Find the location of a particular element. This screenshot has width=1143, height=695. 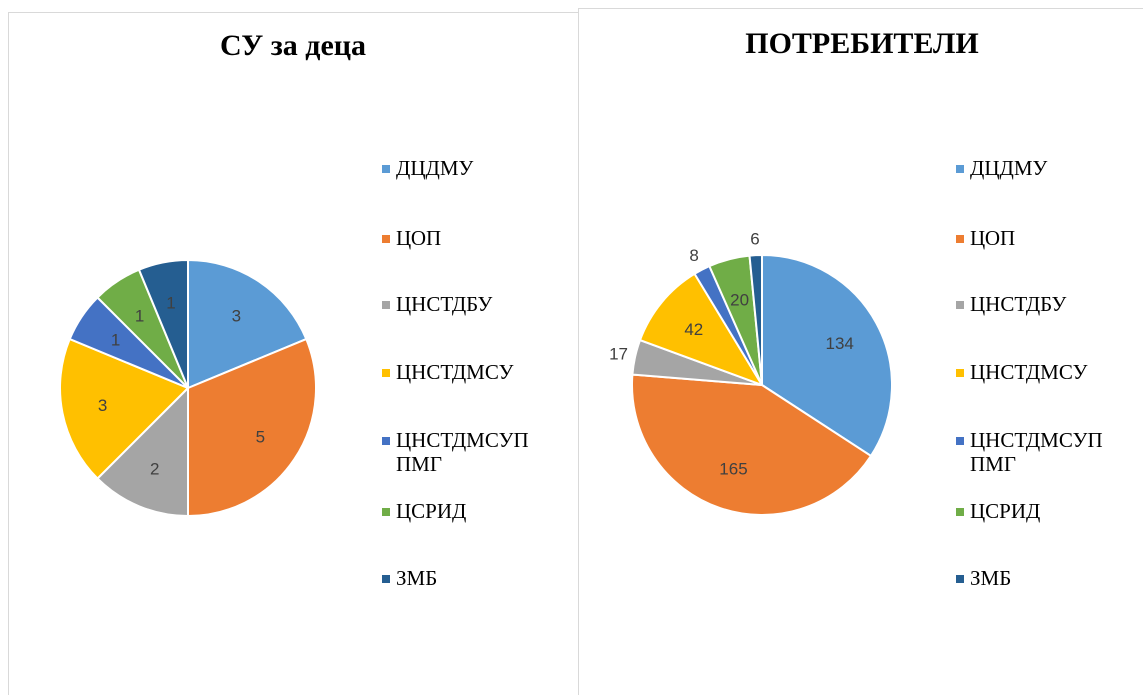

chart-title: ПОТРЕБИТЕЛИ is located at coordinates (862, 43).